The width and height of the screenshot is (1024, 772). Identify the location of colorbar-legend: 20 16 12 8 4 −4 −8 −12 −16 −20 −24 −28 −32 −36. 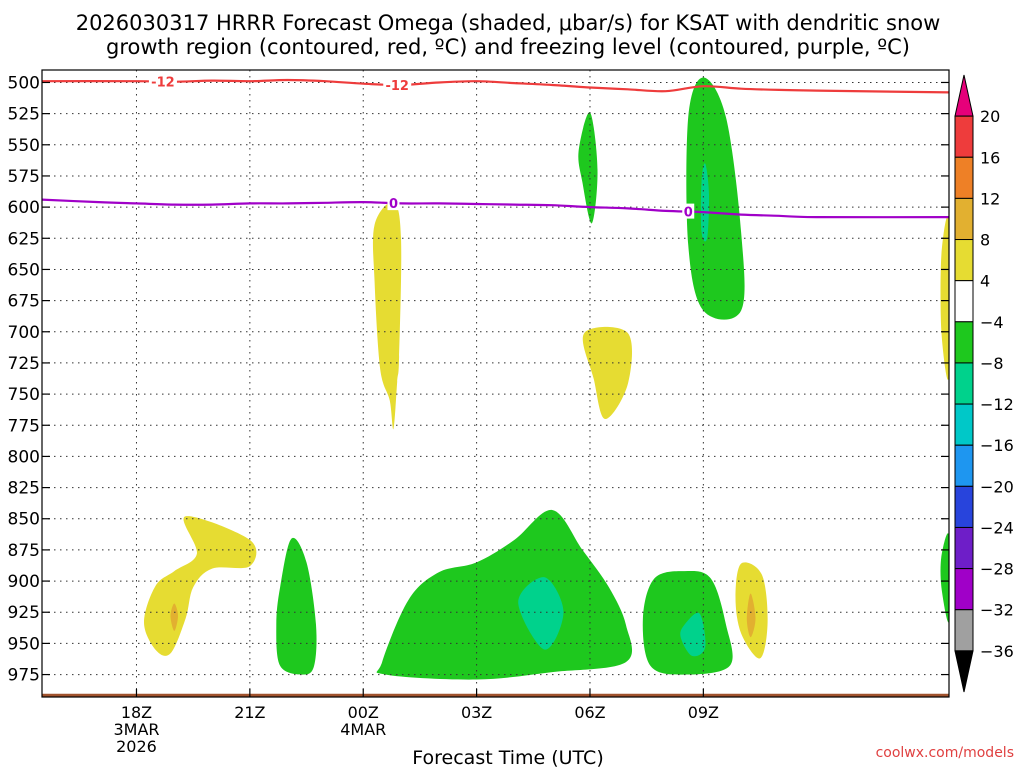
(984, 383).